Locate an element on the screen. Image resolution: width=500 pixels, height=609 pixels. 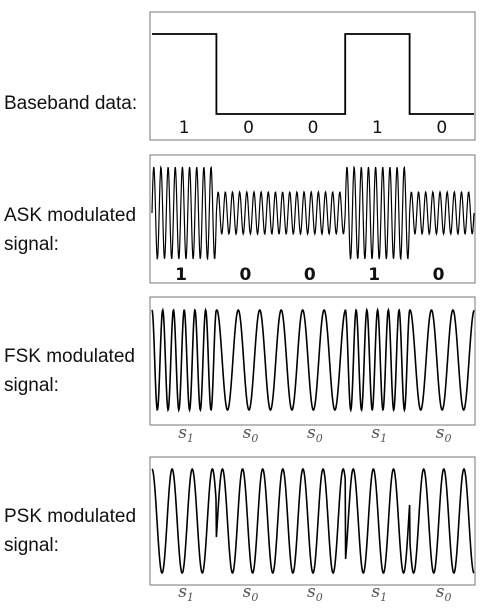
psk-frame is located at coordinates (312, 521).